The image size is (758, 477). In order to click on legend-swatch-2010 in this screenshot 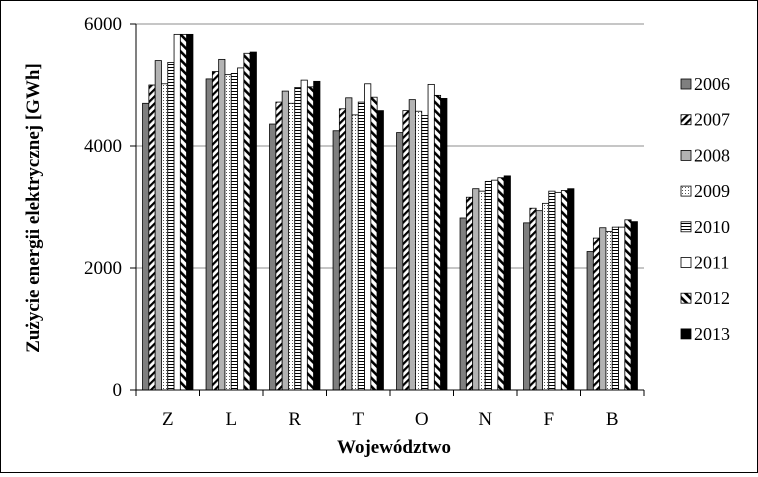, I will do `click(686, 227)`.